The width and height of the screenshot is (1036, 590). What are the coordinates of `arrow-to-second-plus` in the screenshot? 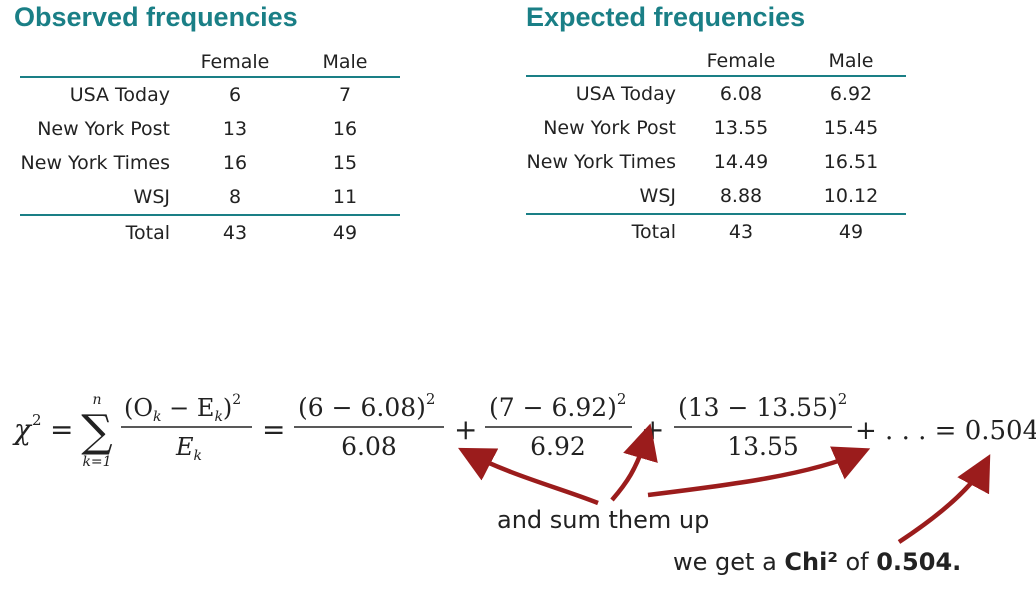 It's located at (634, 462).